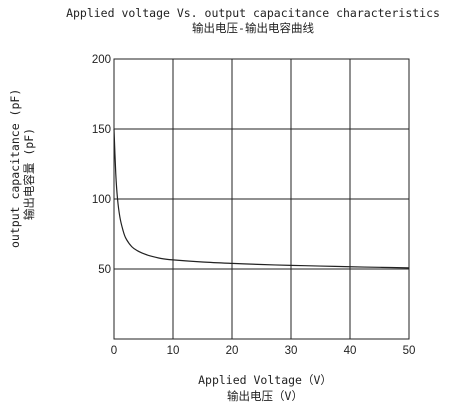 The height and width of the screenshot is (406, 470). I want to click on x-tick-label: 40, so click(350, 351).